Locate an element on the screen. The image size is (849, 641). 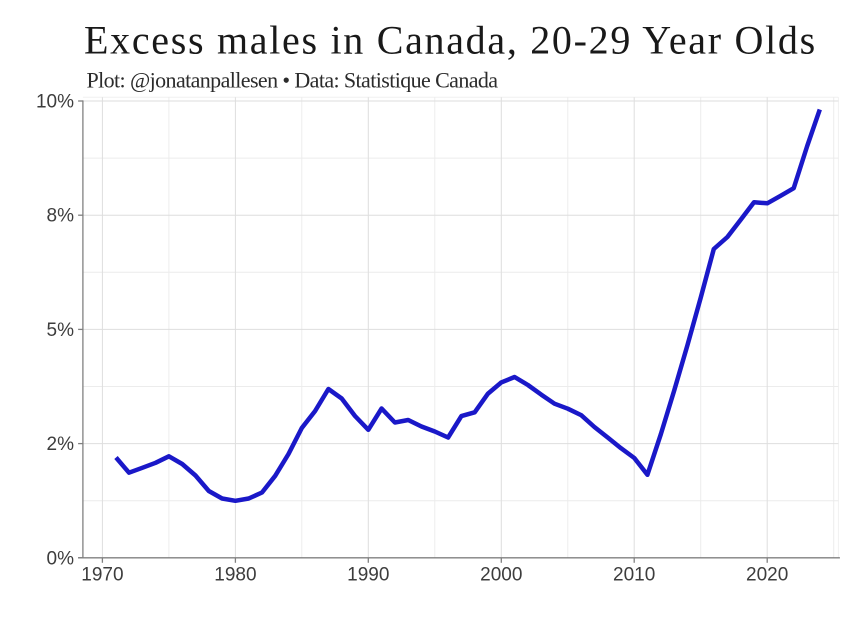
svg-text: 2% is located at coordinates (61, 444).